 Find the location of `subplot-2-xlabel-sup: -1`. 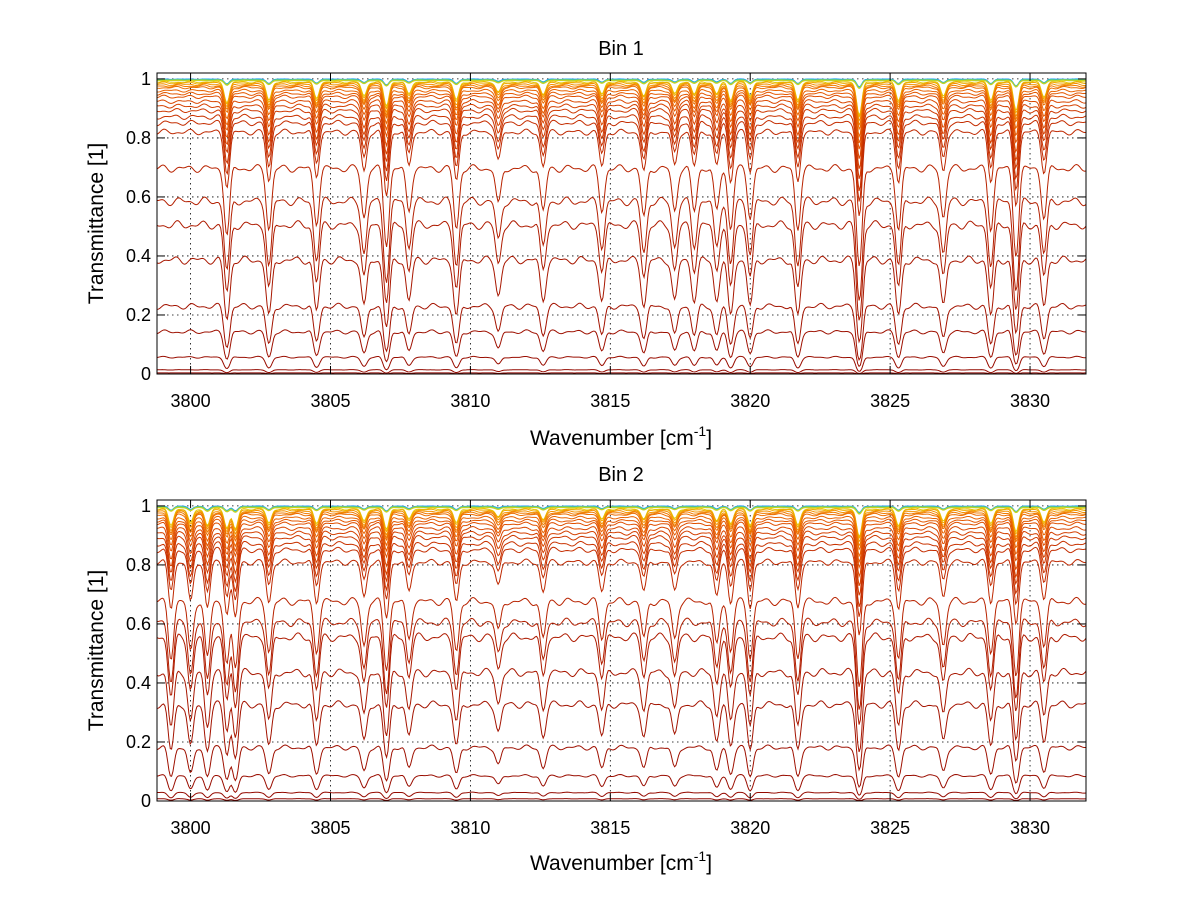

subplot-2-xlabel-sup: -1 is located at coordinates (700, 856).